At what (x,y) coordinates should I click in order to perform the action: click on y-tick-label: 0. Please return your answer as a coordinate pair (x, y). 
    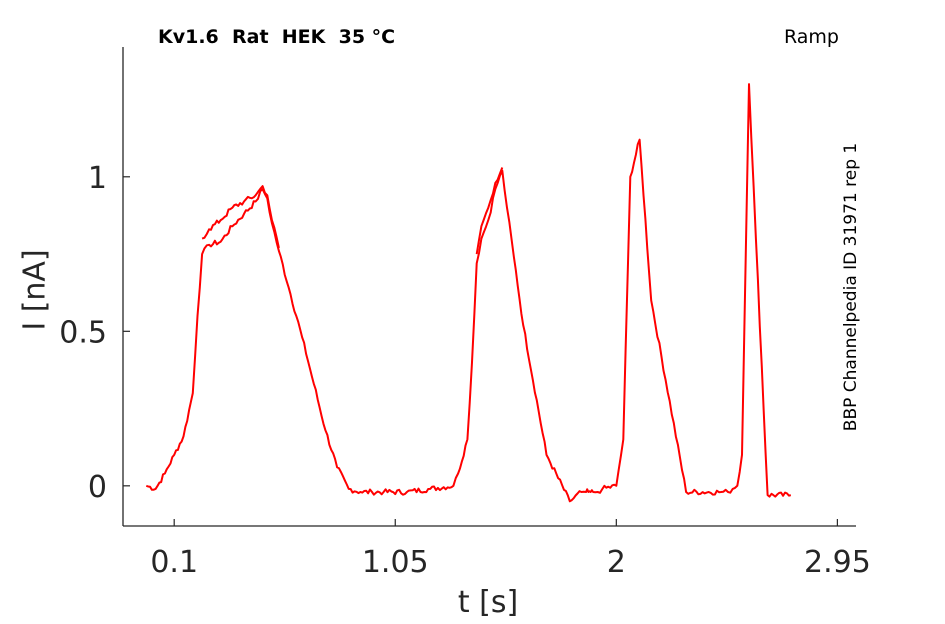
    Looking at the image, I should click on (97, 487).